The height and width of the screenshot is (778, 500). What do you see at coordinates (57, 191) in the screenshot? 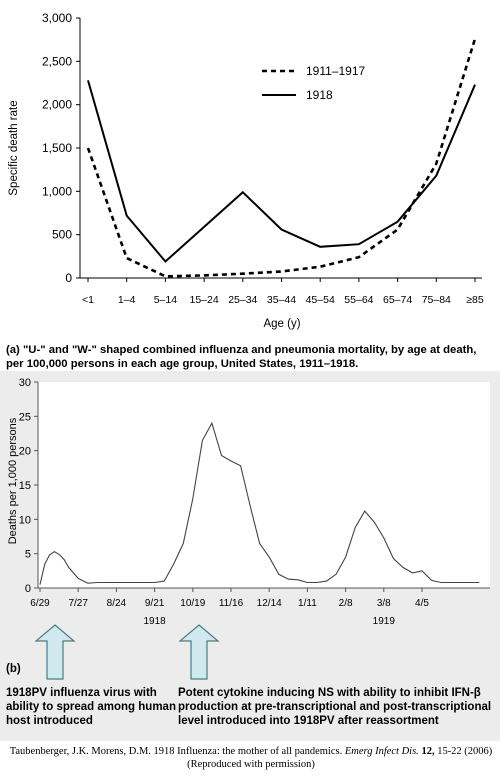
I see `y-tick-label-a: 1,000` at bounding box center [57, 191].